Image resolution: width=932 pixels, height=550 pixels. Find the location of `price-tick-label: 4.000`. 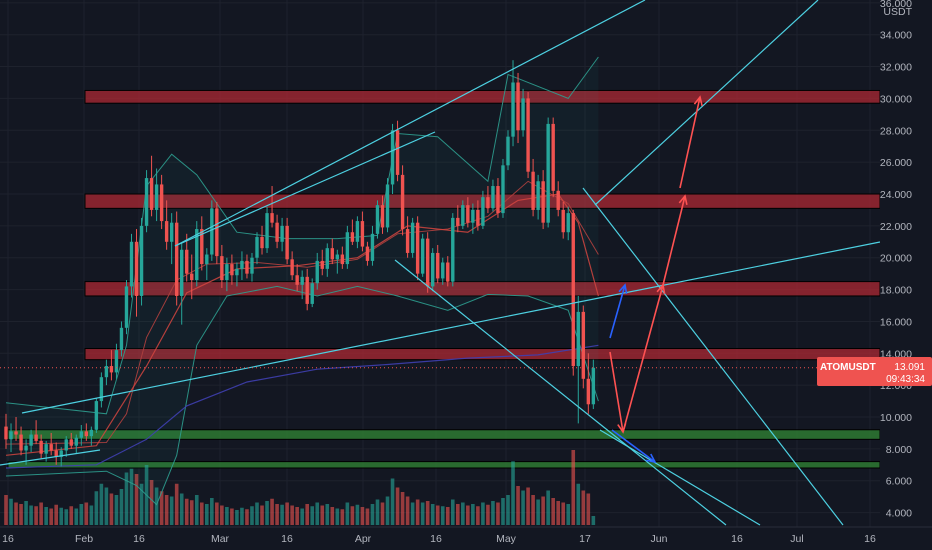

price-tick-label: 4.000 is located at coordinates (899, 514).